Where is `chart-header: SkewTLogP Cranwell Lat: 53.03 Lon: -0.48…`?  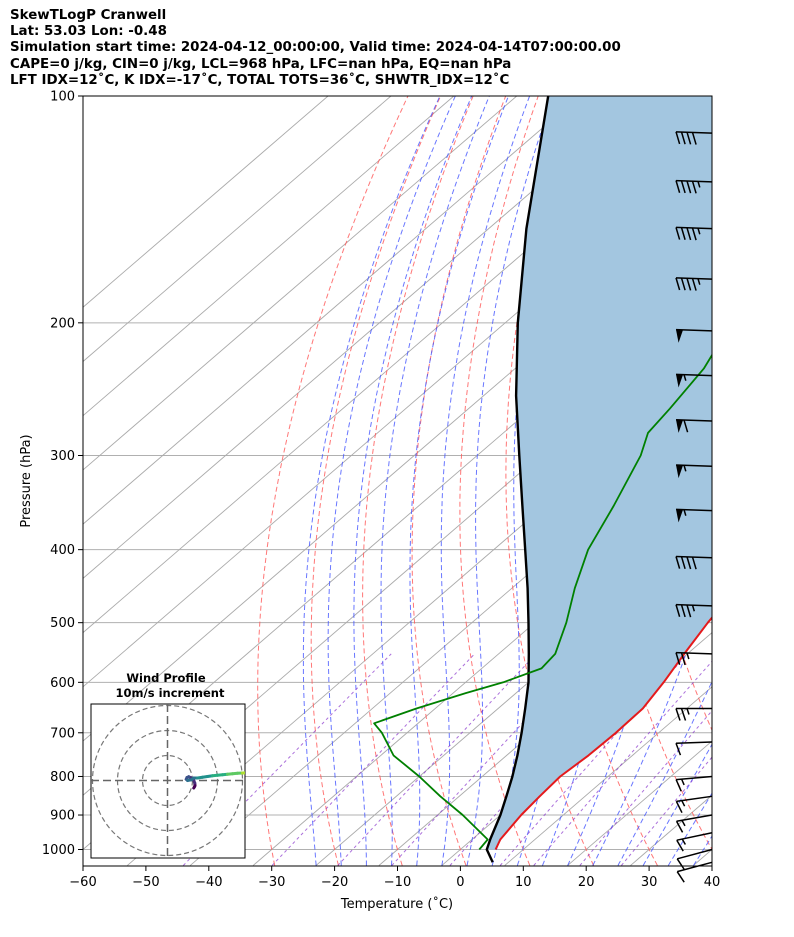
chart-header: SkewTLogP Cranwell Lat: 53.03 Lon: -0.48… is located at coordinates (315, 48).